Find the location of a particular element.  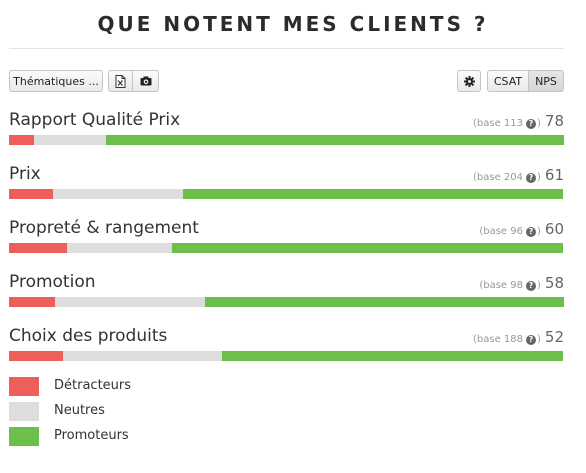

nps-score: 61 is located at coordinates (554, 175).